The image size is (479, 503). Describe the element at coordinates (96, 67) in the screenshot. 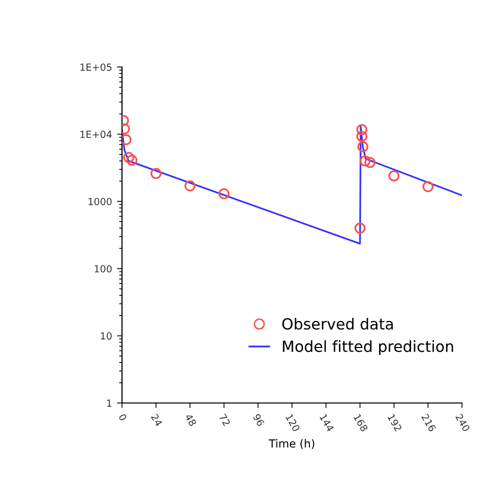

I see `y-tick-label: 1E+05` at that location.